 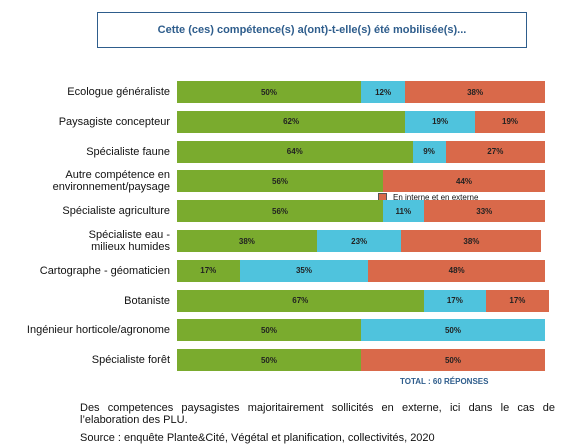 I want to click on bar-segment: 48%, so click(x=456, y=270).